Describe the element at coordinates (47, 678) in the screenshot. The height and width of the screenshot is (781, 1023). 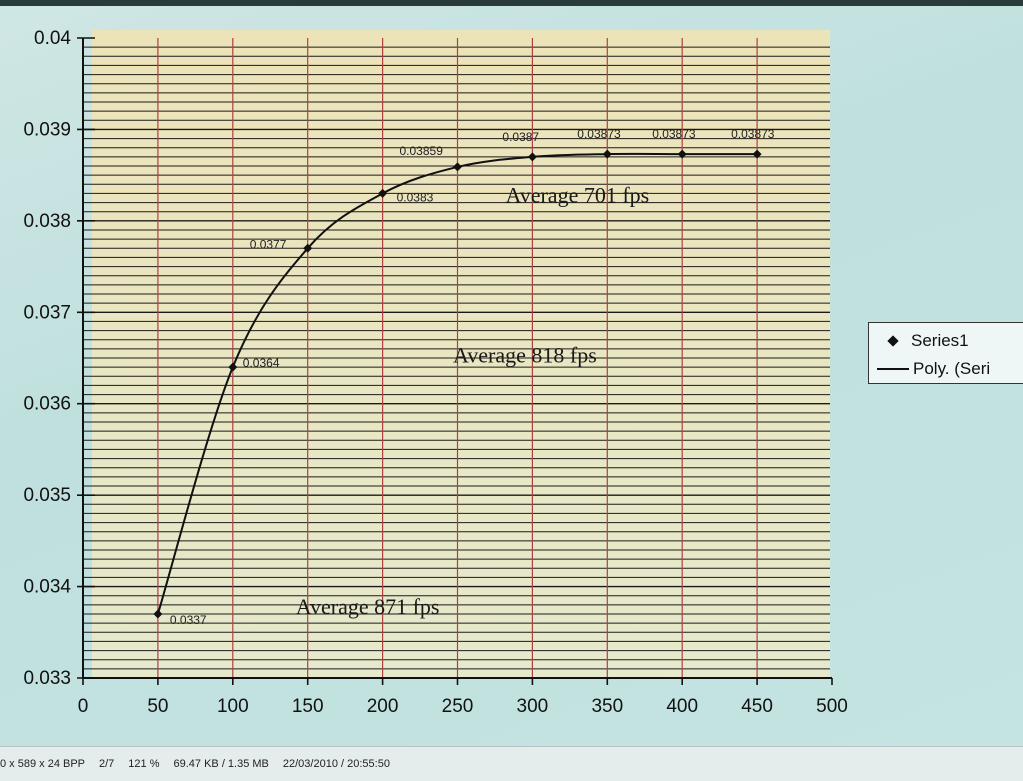
I see `y-tick-label: 0.033` at that location.